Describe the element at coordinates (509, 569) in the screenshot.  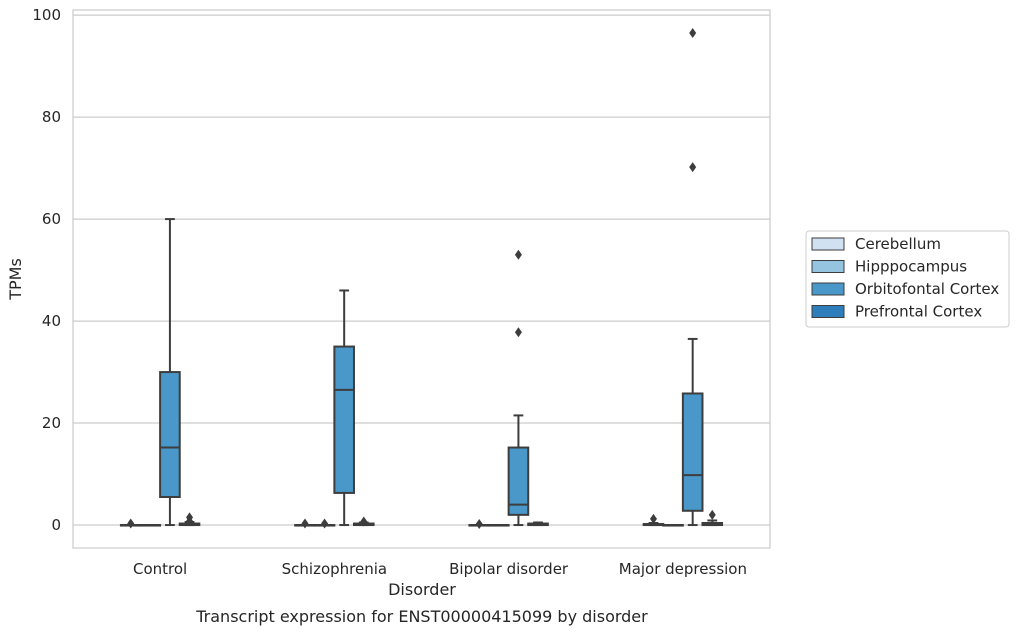
I see `x-tick-label: Bipolar disorder` at that location.